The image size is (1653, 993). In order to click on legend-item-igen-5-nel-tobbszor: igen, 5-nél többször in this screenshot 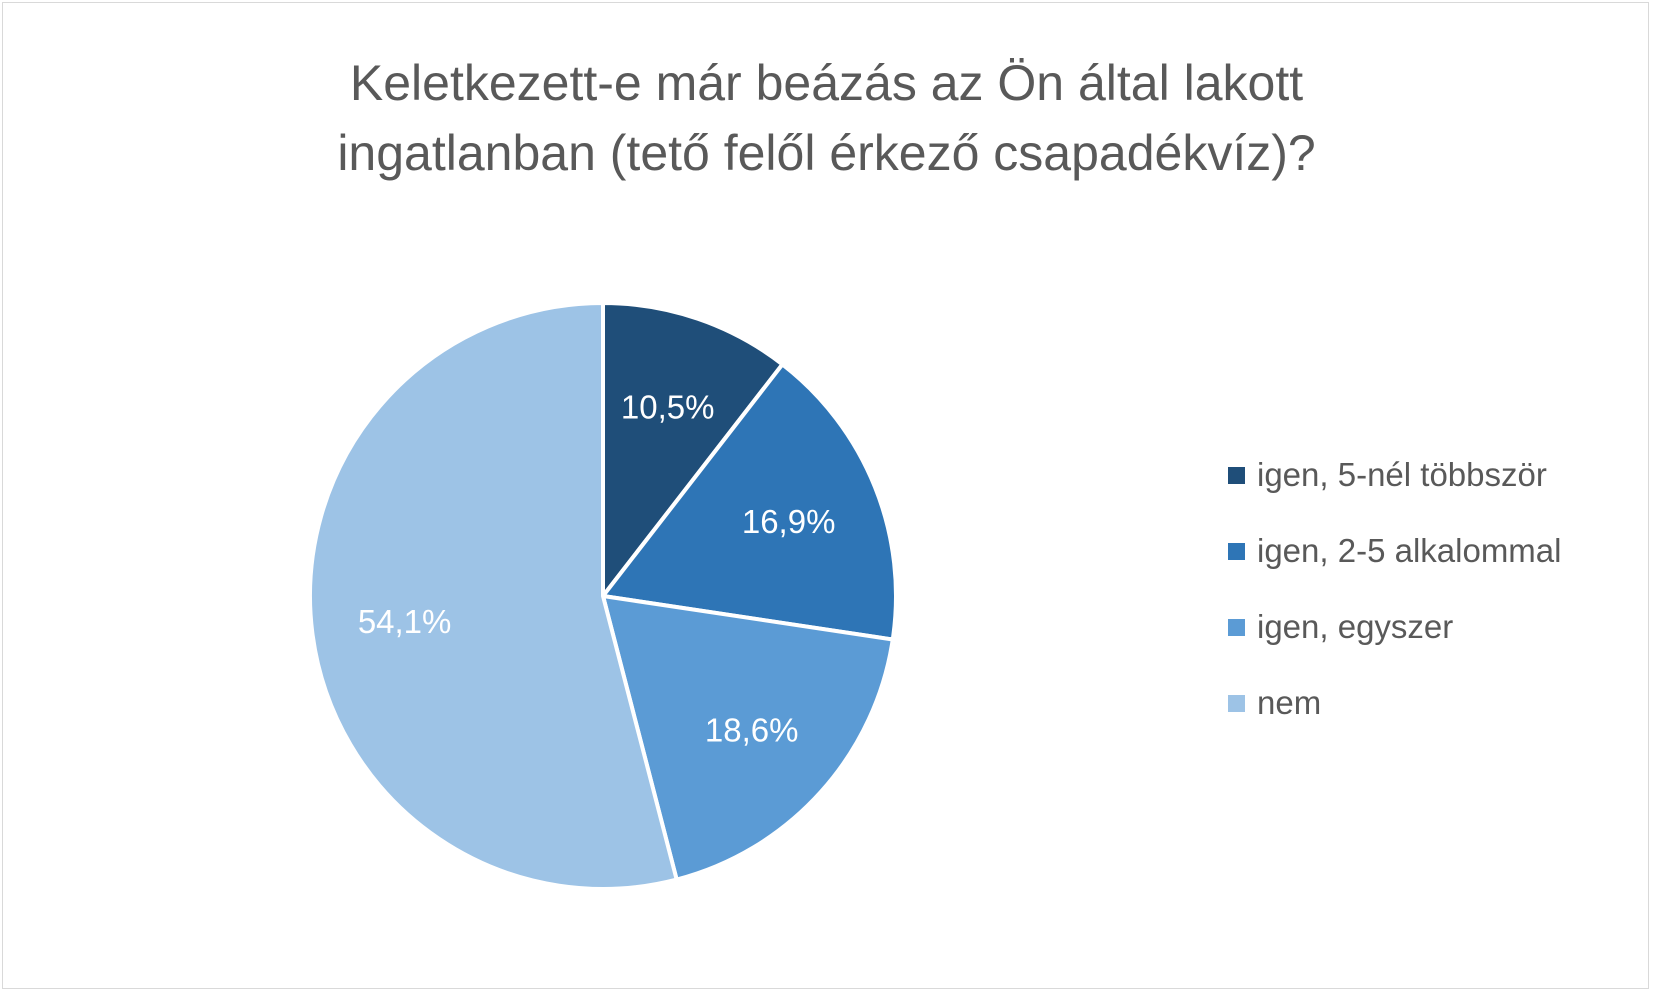, I will do `click(1394, 493)`.